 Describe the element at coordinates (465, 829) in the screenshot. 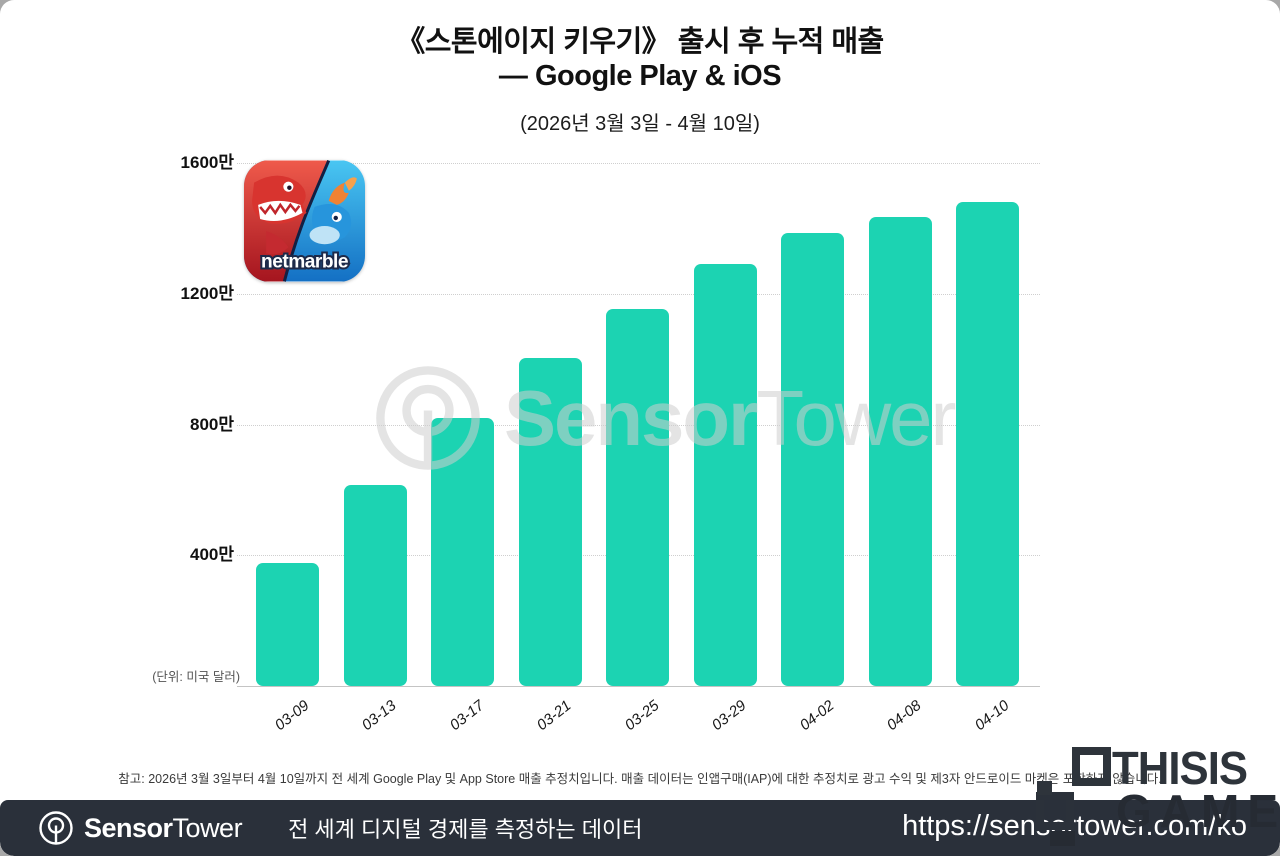

I see `footer-tagline: 전 세계 디지털 경제를 측정하는 데이터` at that location.